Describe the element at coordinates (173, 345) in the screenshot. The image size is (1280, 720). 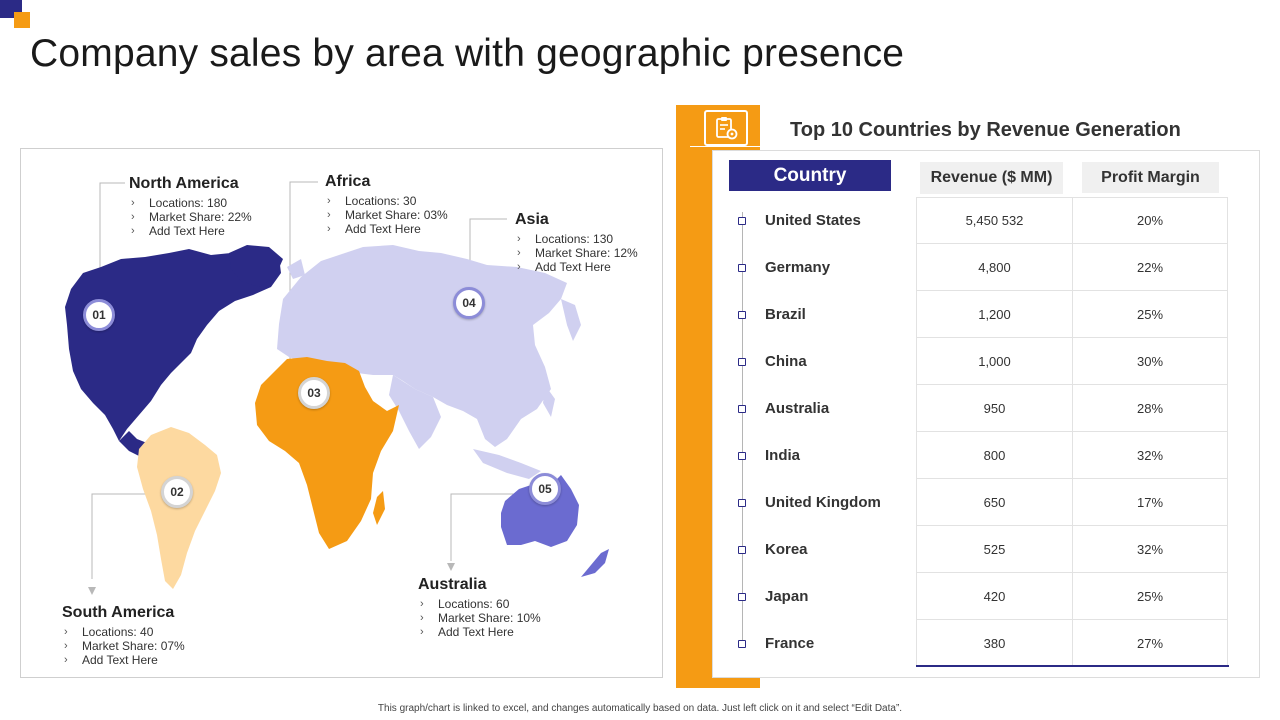
I see `north-america-landmass` at that location.